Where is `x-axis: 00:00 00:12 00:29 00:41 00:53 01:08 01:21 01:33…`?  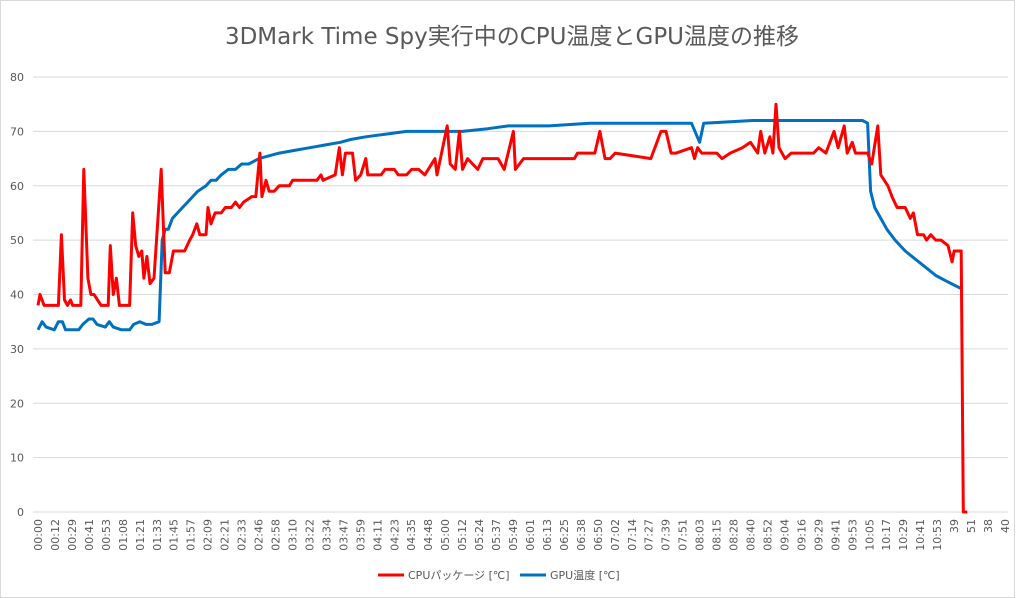
x-axis: 00:00 00:12 00:29 00:41 00:53 01:08 01:21 01:33… is located at coordinates (522, 535).